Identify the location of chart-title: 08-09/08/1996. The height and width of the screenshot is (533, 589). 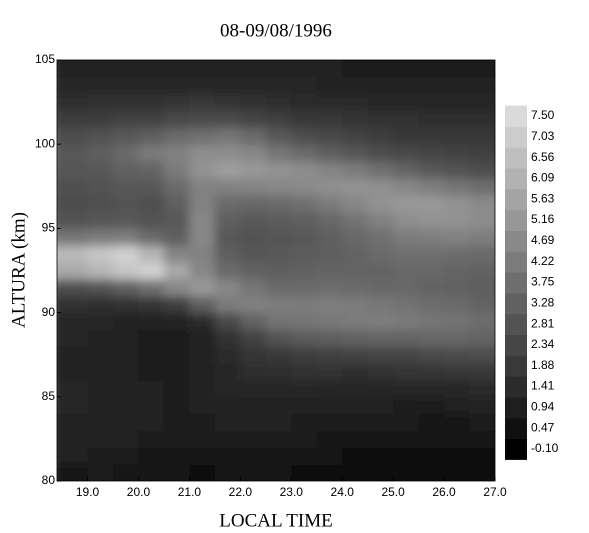
(276, 30).